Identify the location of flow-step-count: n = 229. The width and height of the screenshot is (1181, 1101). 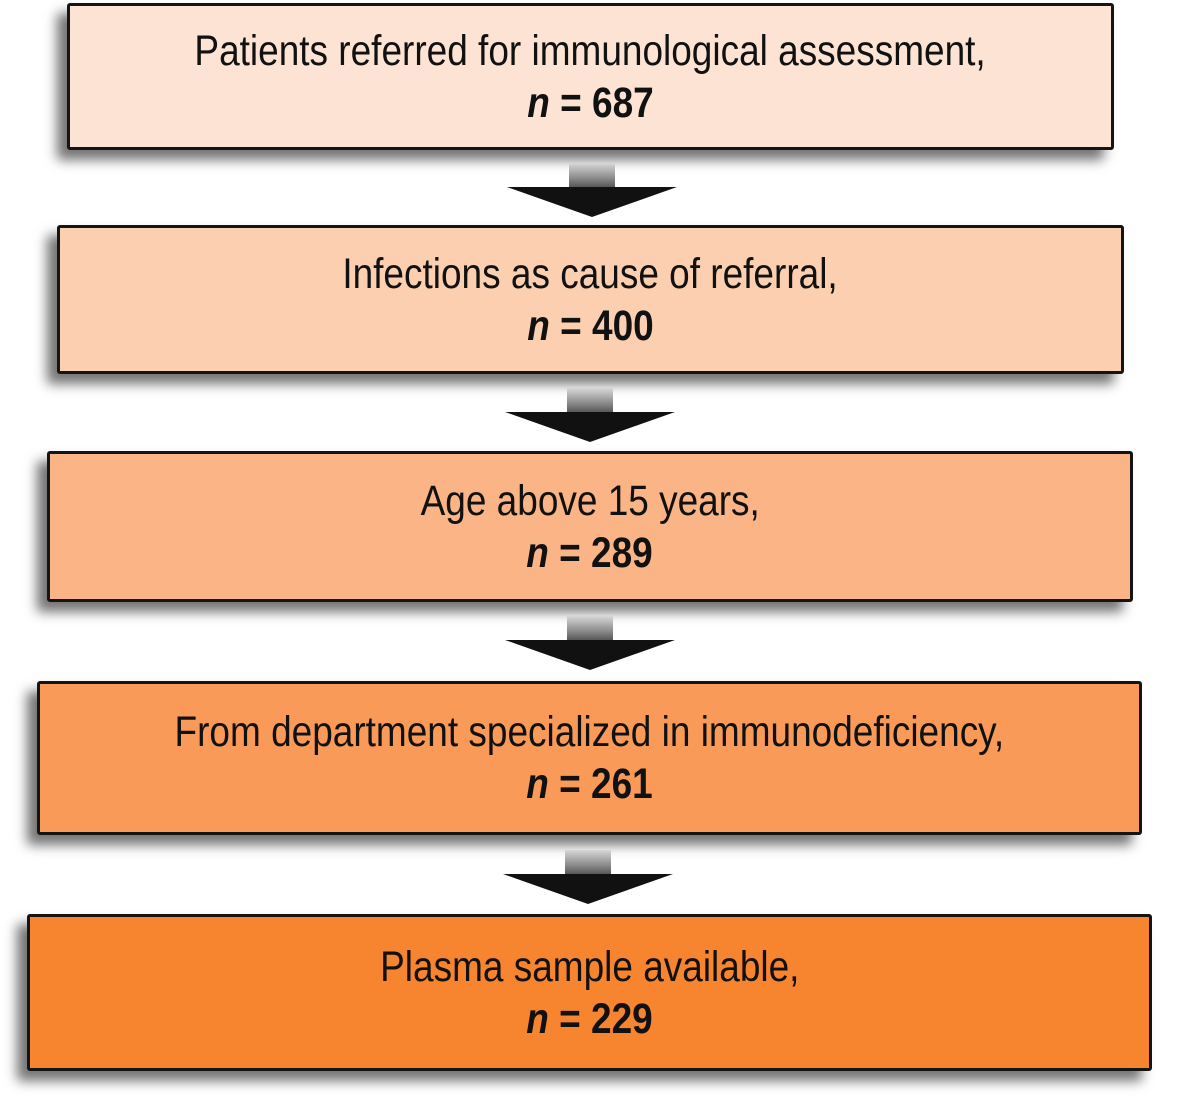
(589, 1019).